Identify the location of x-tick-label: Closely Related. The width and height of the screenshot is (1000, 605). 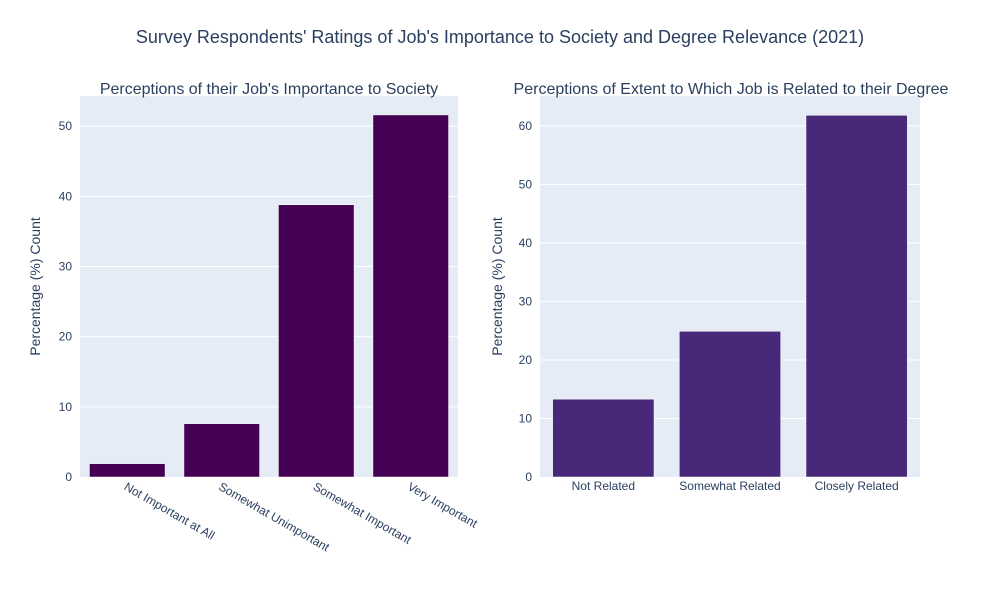
(857, 486).